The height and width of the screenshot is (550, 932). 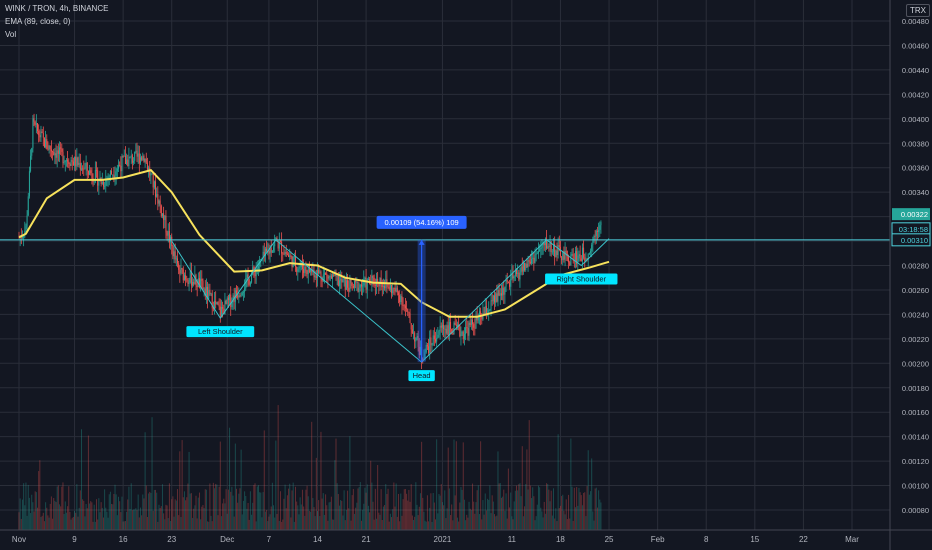 I want to click on symbol-title: WINK / TRON, 4h, BINANCE, so click(x=57, y=8).